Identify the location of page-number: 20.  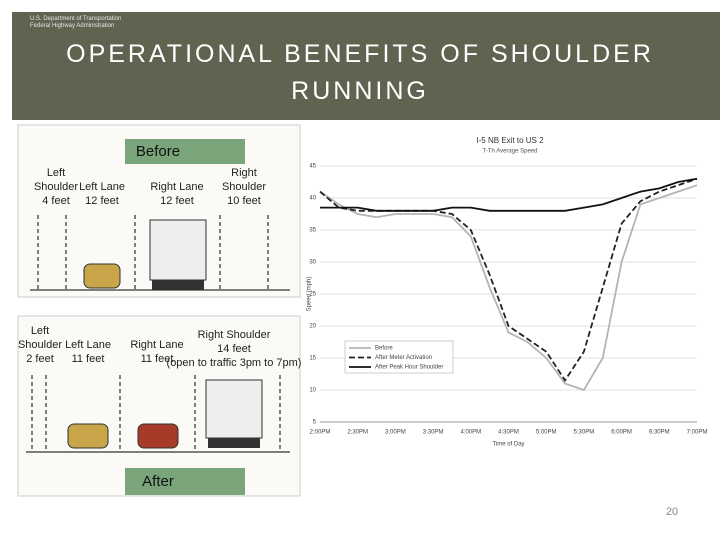
(672, 512).